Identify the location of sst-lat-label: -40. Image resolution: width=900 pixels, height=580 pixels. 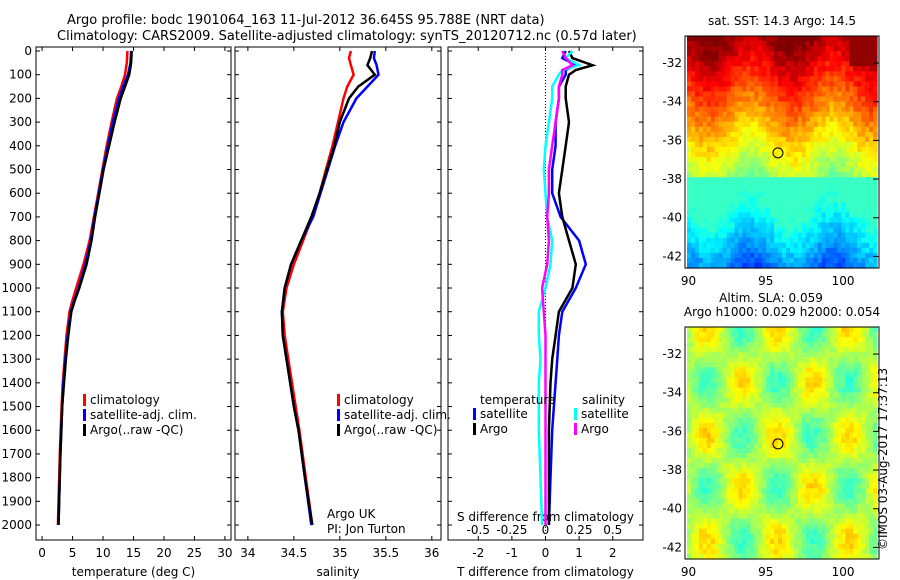
(672, 218).